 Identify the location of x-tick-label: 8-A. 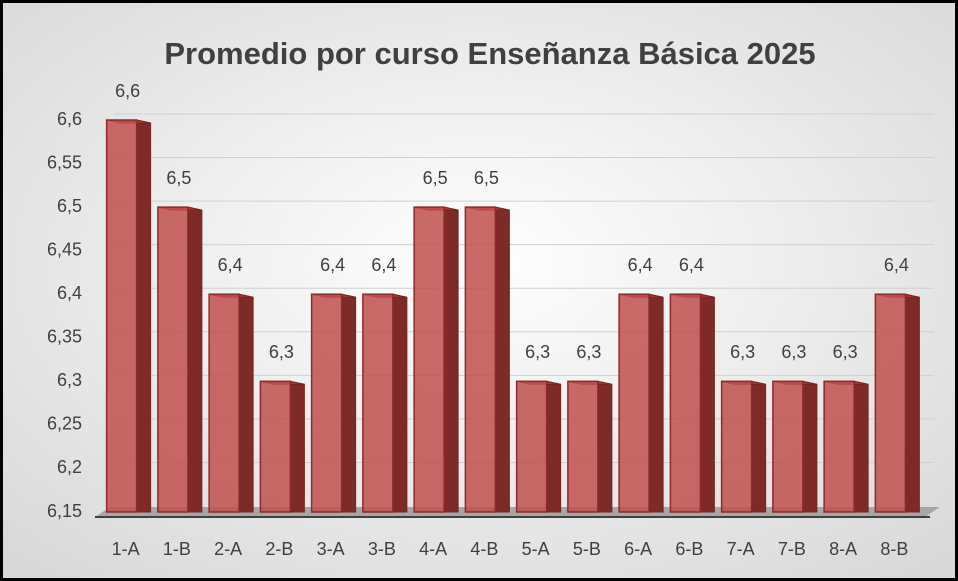
(843, 549).